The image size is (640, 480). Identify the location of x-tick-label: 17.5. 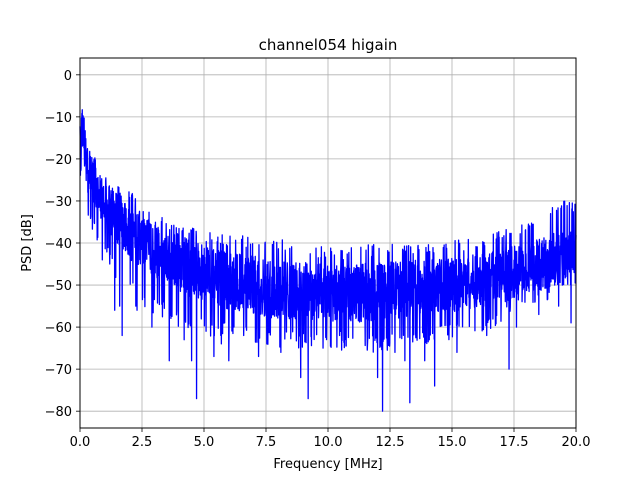
(514, 442).